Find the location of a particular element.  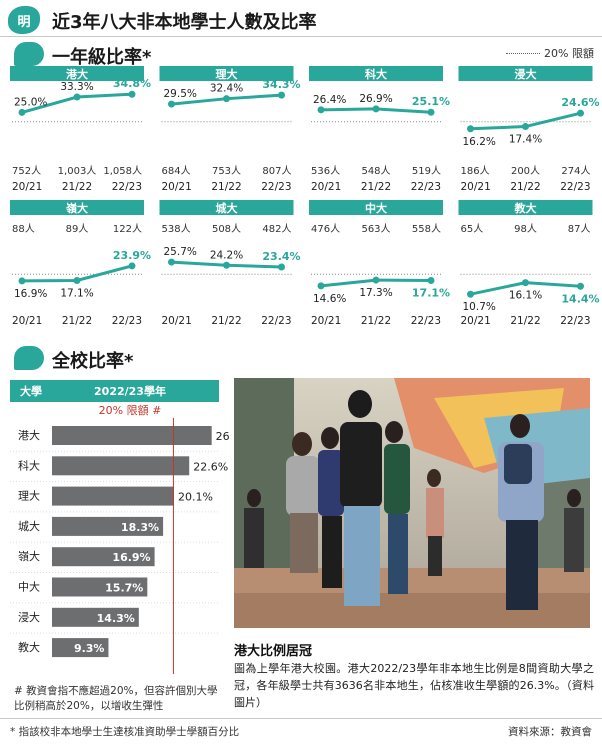

data-label: 16.9% is located at coordinates (30, 294).